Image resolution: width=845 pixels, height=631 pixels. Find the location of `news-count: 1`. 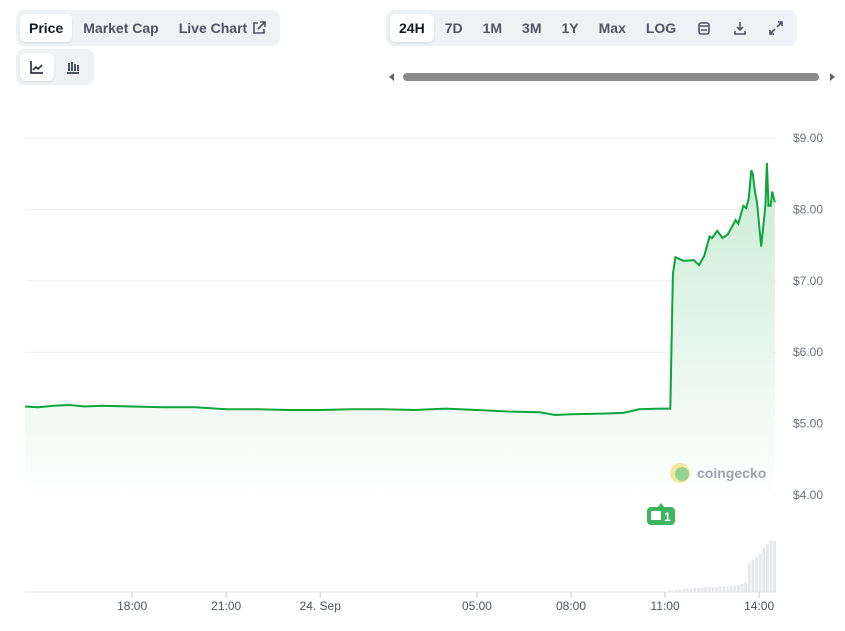

news-count: 1 is located at coordinates (667, 517).